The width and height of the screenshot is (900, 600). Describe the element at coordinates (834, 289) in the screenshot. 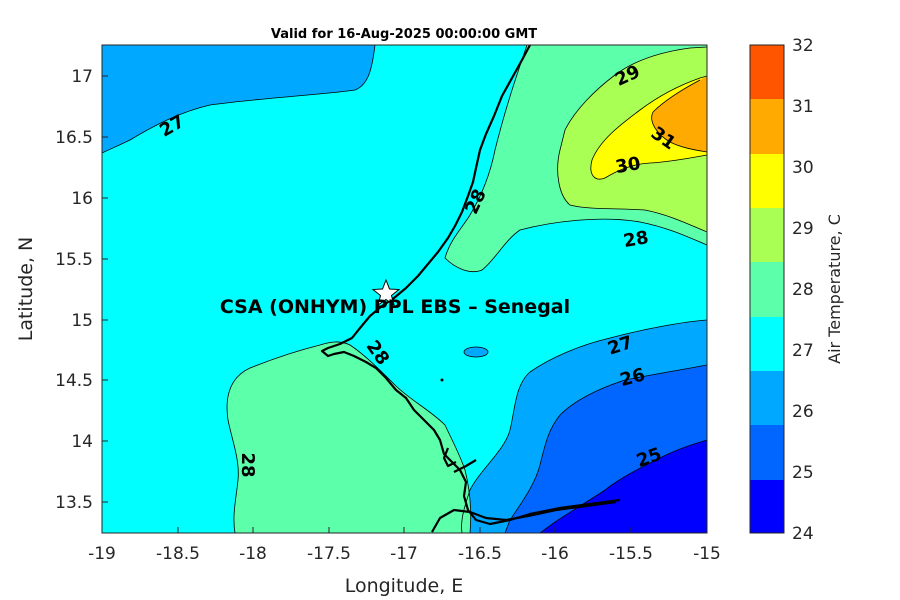

I see `colorbar-title: Air Temperature, C` at that location.